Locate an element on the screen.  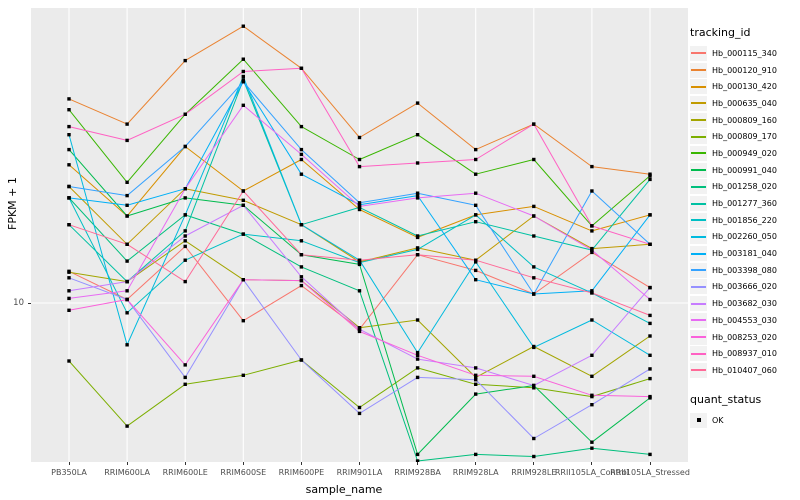
legend-item-Hb_003682_030: Hb_003682_030 is located at coordinates (744, 303).